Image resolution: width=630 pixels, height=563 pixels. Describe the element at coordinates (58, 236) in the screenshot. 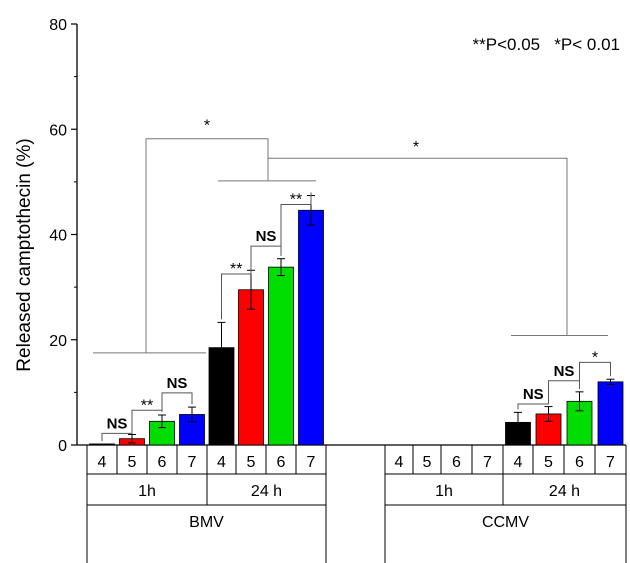

I see `y-tick-label: 40` at that location.